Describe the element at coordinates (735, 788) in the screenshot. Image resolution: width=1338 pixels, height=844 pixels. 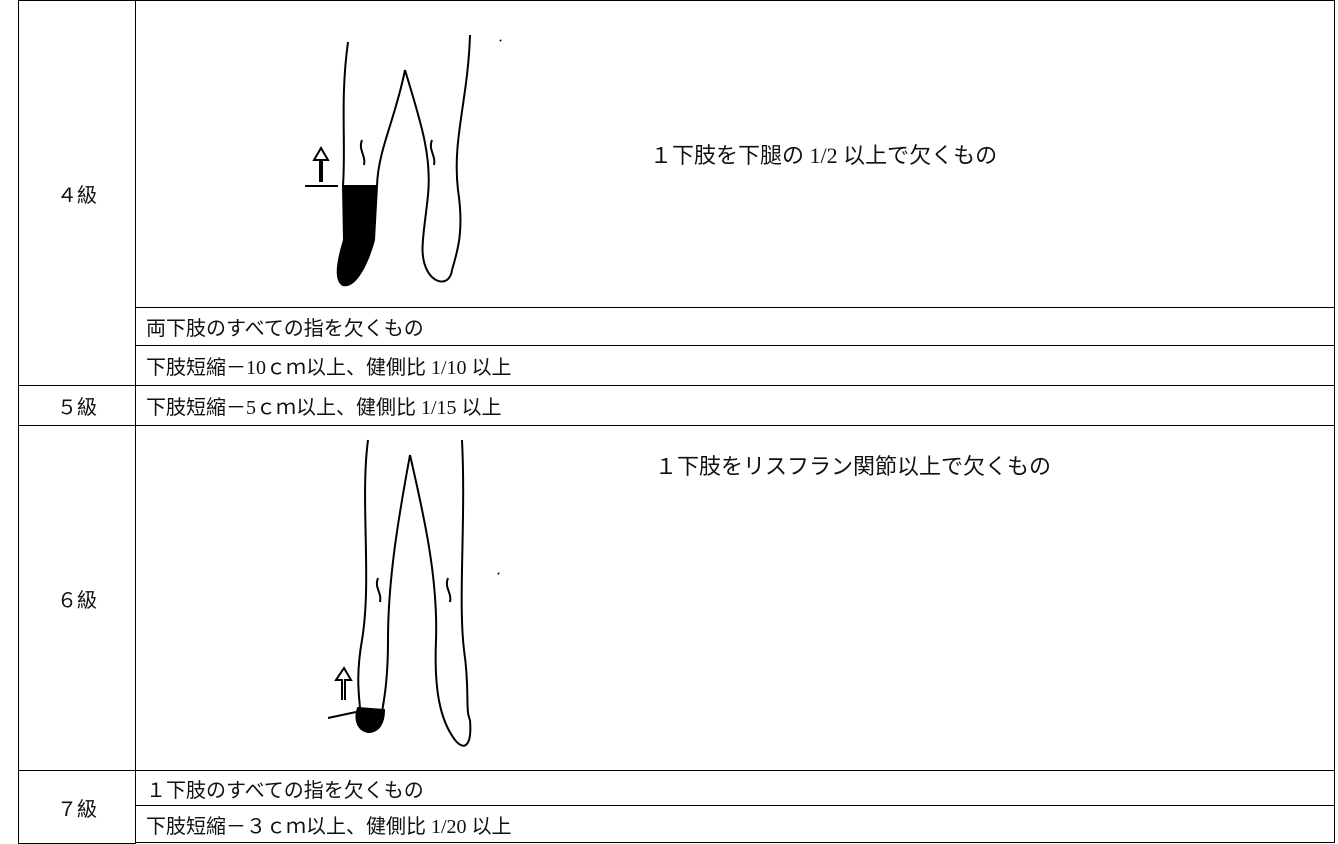
I see `entry-cell: １下肢のすべての指を欠くもの` at that location.